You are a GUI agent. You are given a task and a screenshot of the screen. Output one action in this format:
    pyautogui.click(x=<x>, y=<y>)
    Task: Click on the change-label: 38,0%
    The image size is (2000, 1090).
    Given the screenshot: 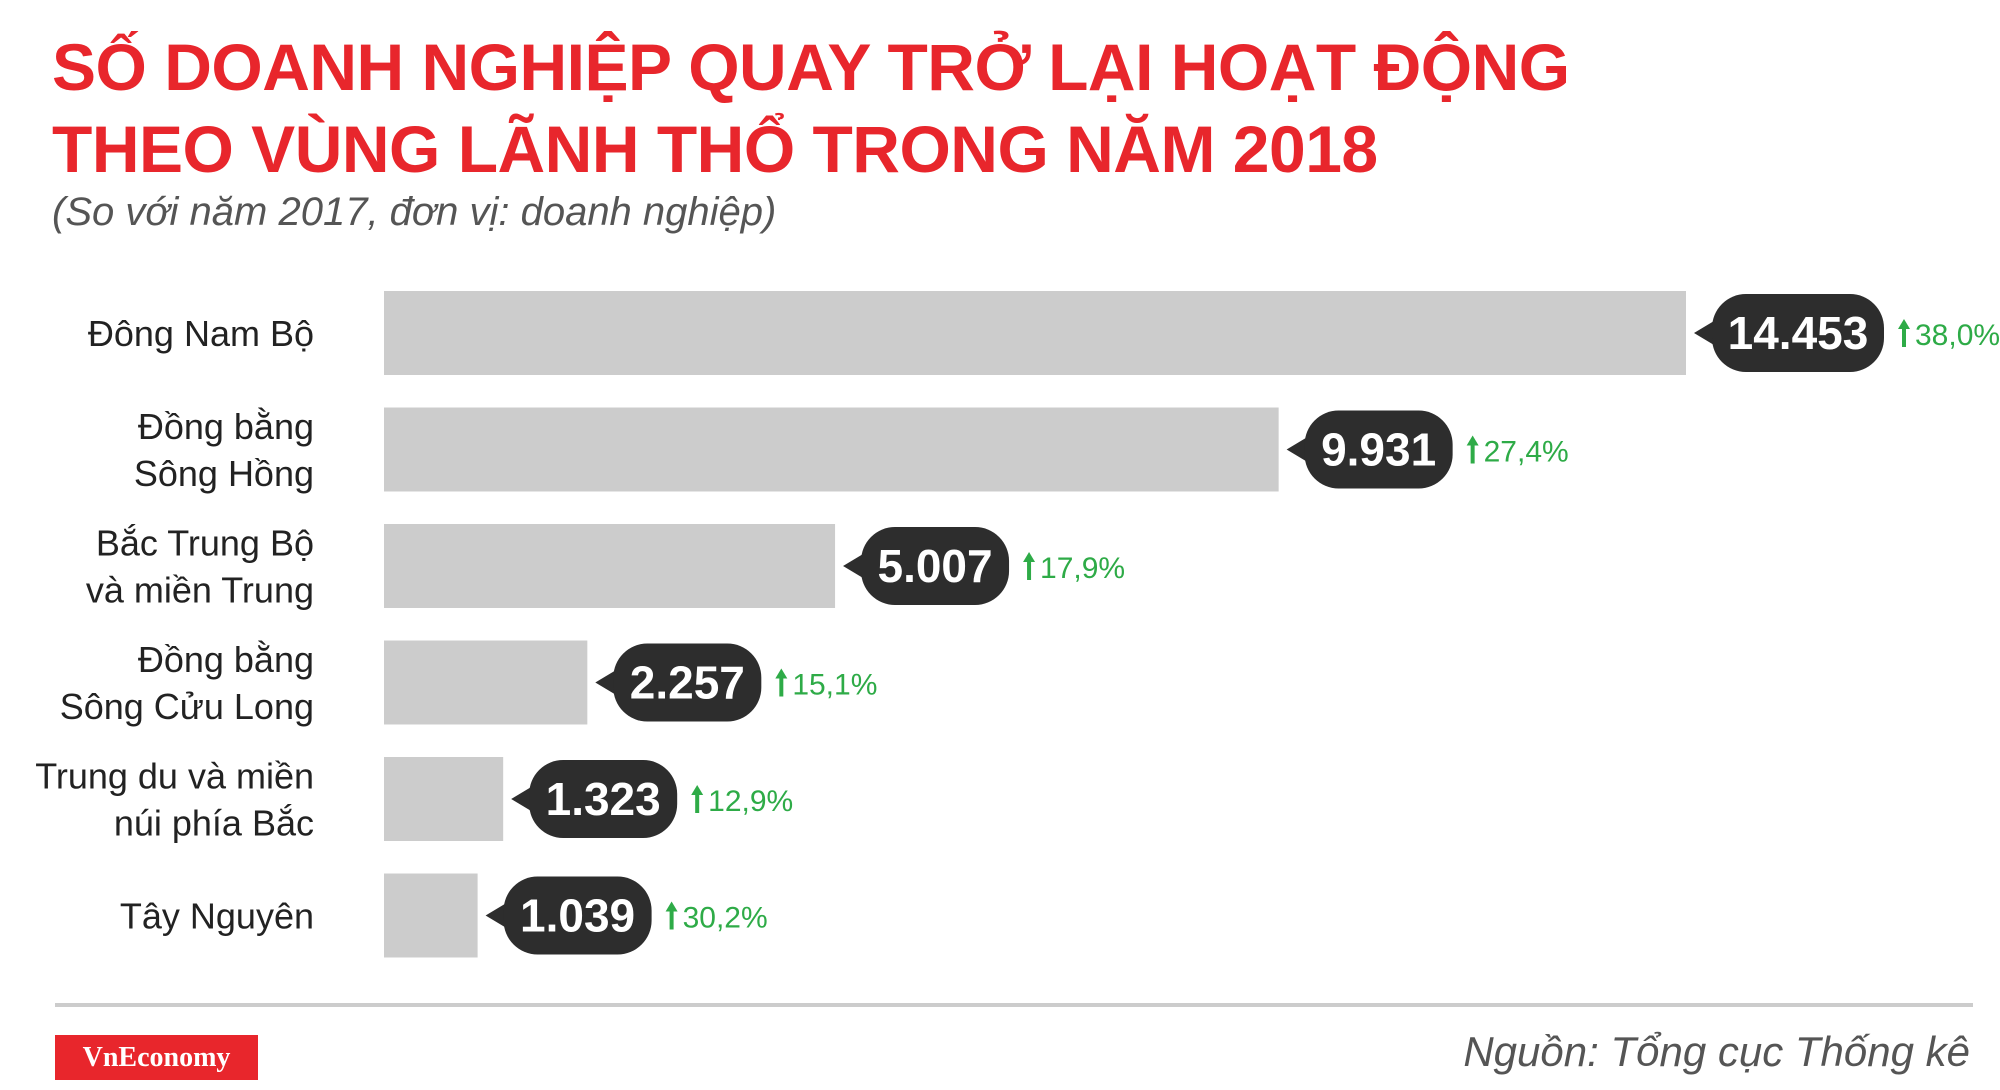 What is the action you would take?
    pyautogui.click(x=1957, y=335)
    